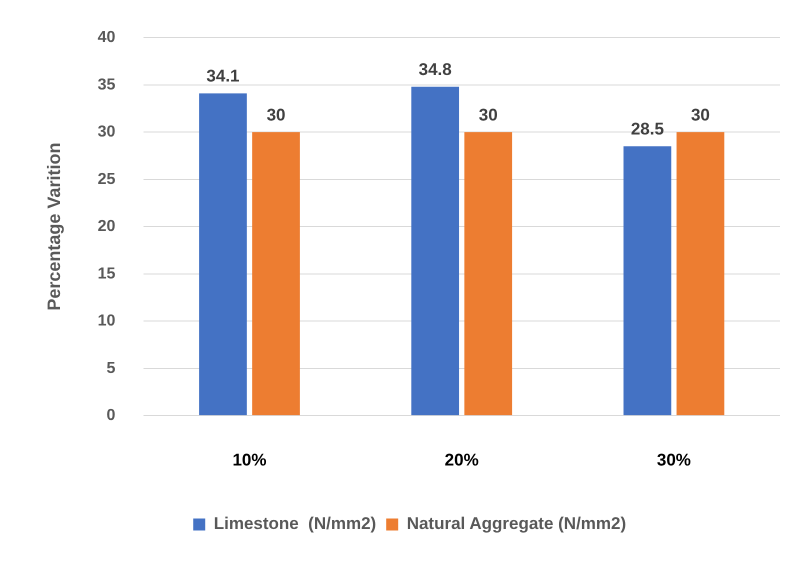 This screenshot has height=563, width=800. Describe the element at coordinates (673, 460) in the screenshot. I see `x-tick-label: 30%` at that location.